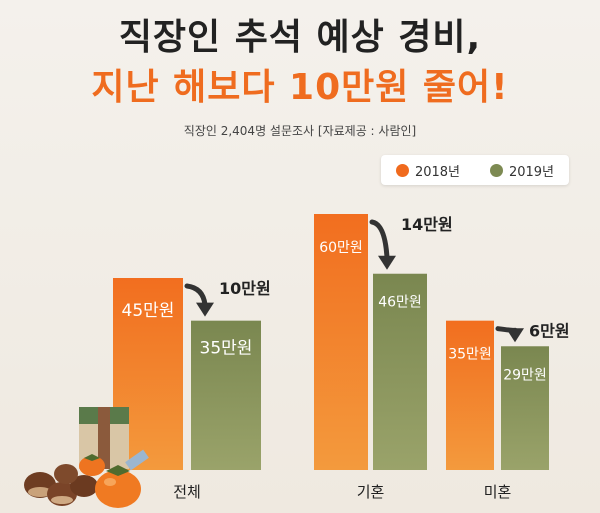  What do you see at coordinates (245, 288) in the screenshot?
I see `difference-label-0: 10만원` at bounding box center [245, 288].